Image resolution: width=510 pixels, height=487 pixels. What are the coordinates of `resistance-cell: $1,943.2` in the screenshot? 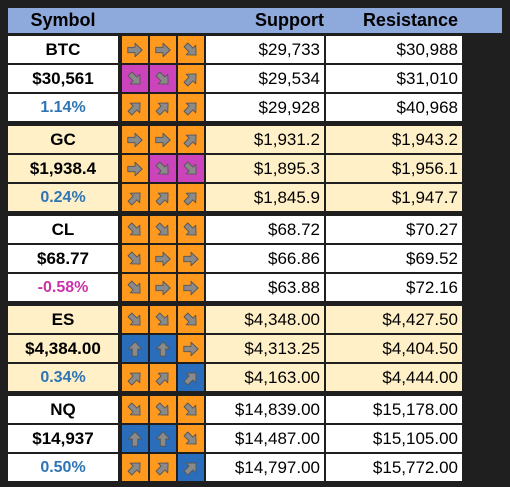 It's located at (394, 139).